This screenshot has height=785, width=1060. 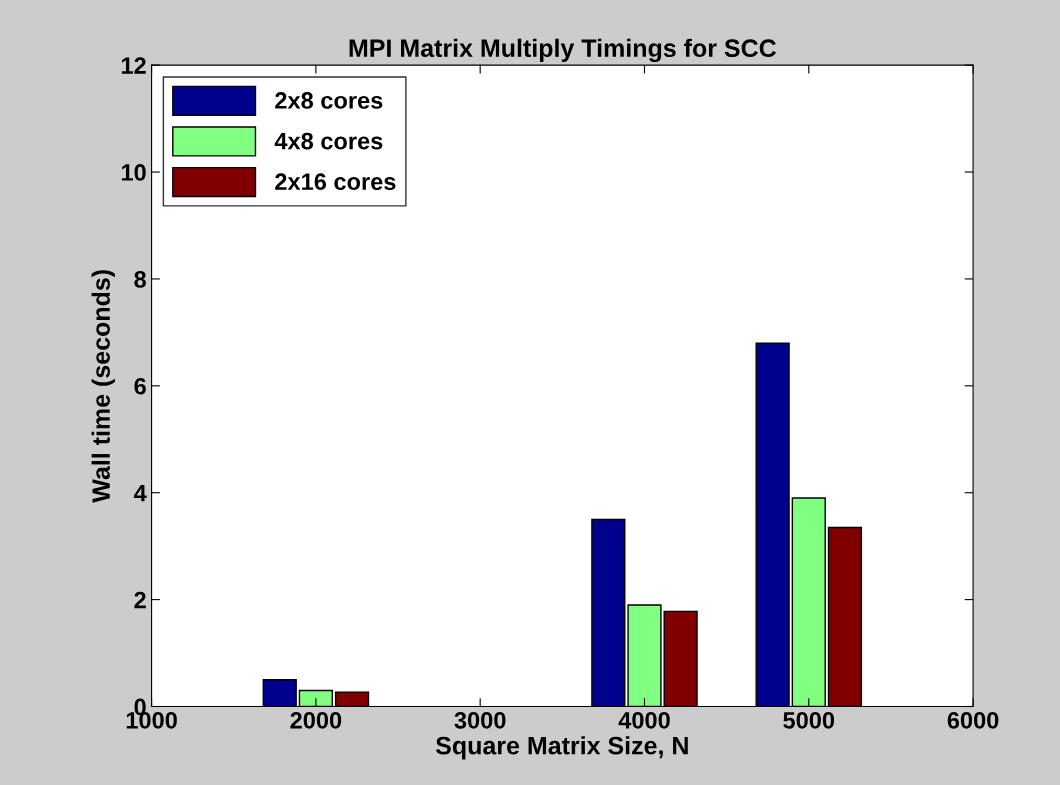 I want to click on y-tick-label: 8, so click(x=140, y=279).